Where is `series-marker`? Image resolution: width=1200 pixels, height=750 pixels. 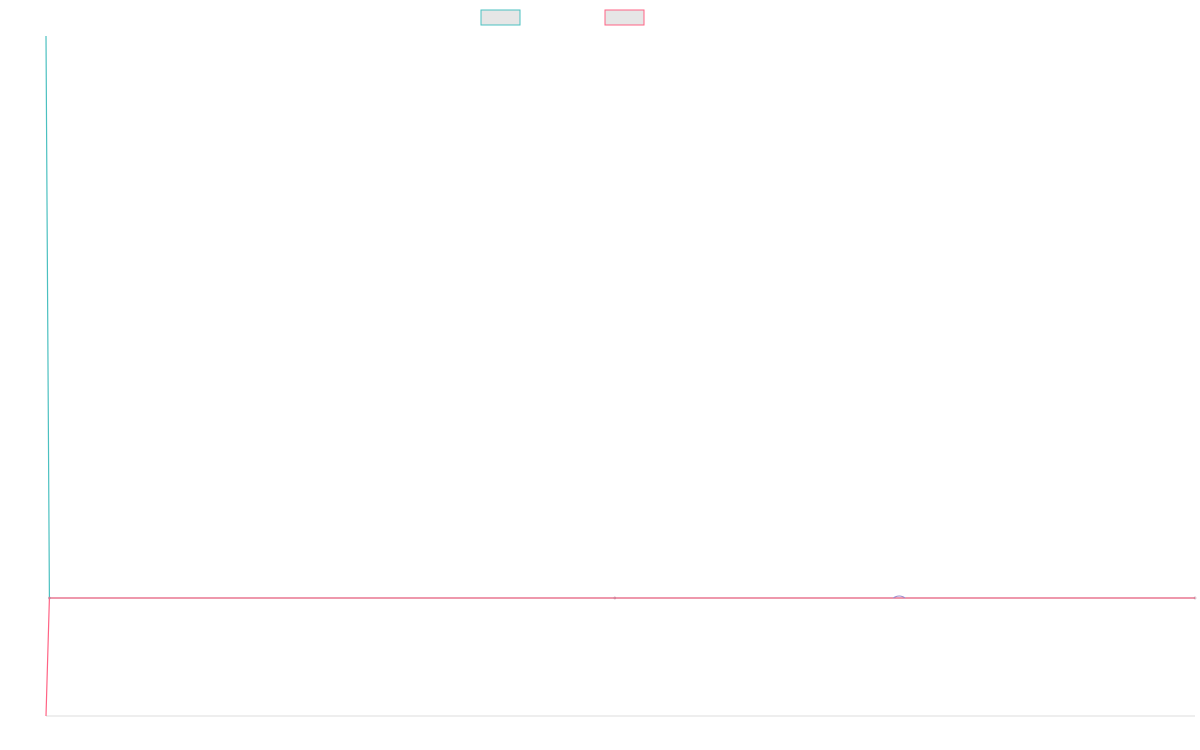 series-marker is located at coordinates (899, 597).